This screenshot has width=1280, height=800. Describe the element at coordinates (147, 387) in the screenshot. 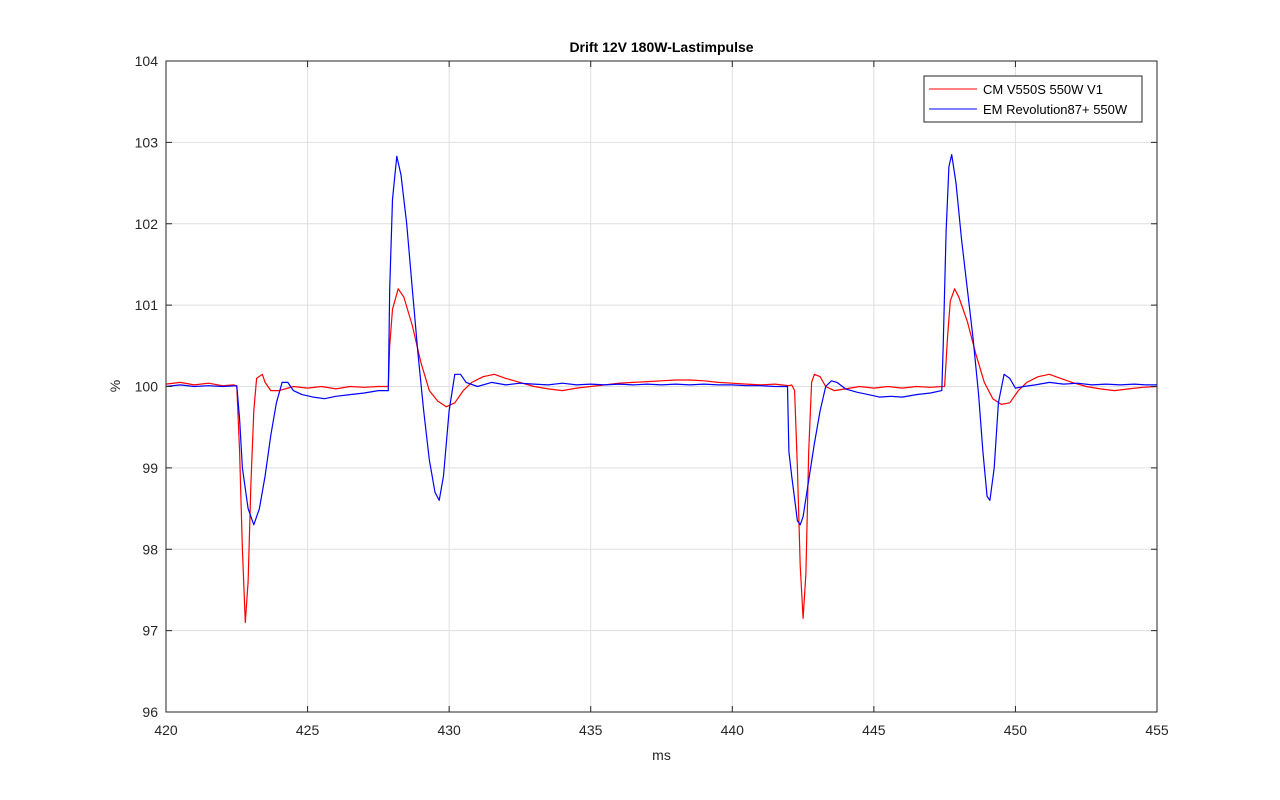

I see `y-tick-label: 100` at that location.